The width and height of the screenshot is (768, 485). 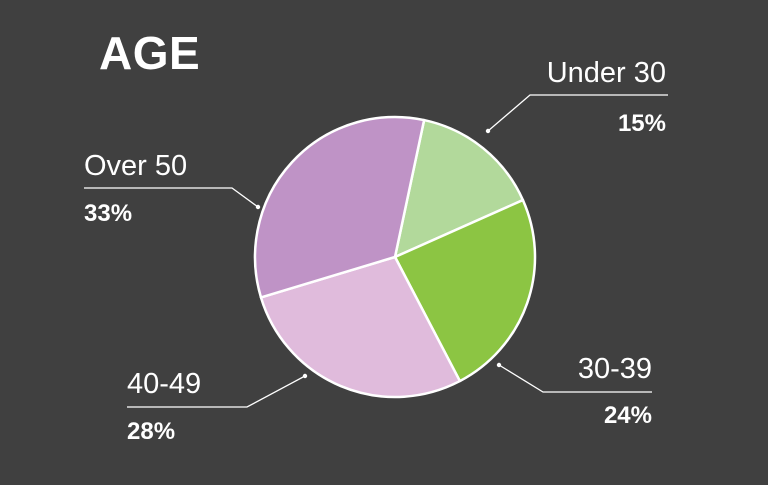 What do you see at coordinates (627, 415) in the screenshot?
I see `slice-value-30-39: 24%` at bounding box center [627, 415].